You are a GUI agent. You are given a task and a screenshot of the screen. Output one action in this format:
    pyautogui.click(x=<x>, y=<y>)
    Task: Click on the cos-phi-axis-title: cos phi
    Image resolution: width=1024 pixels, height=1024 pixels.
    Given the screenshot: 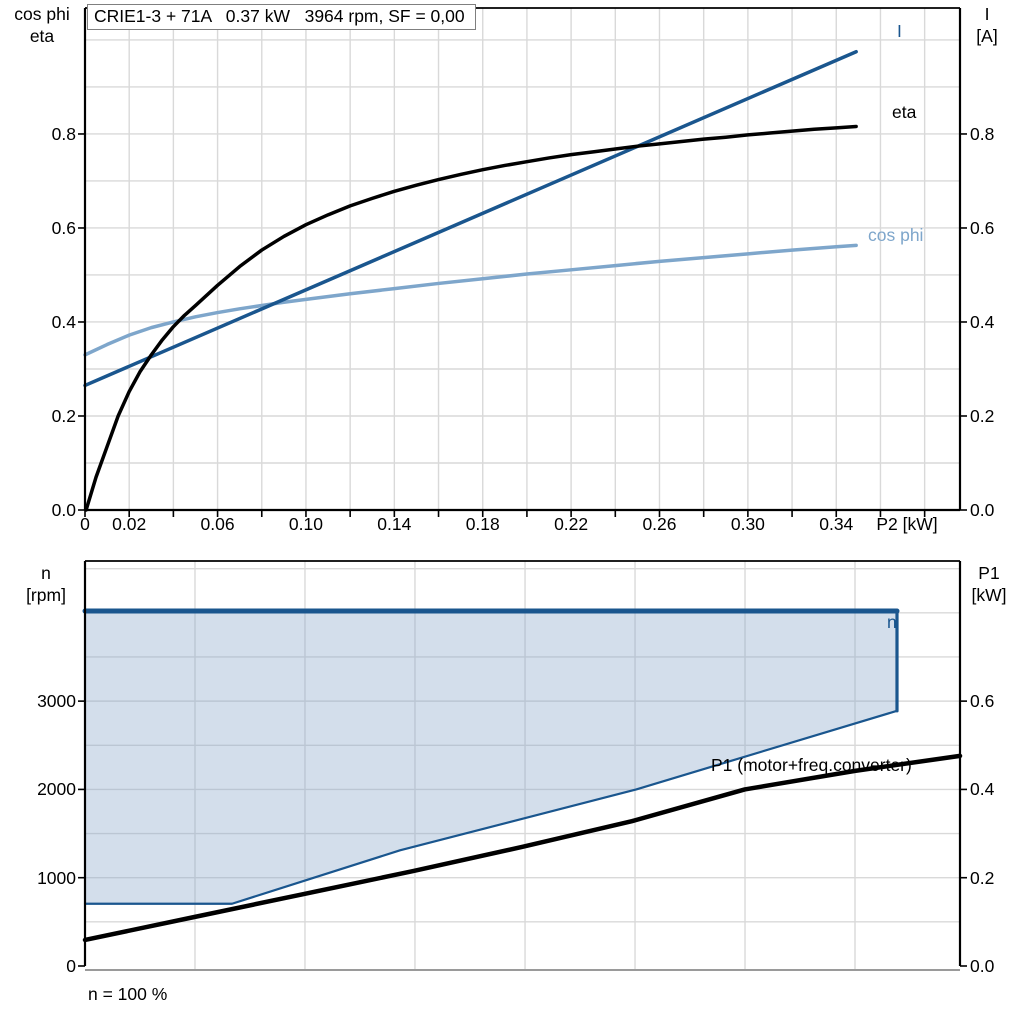 What is the action you would take?
    pyautogui.click(x=42, y=14)
    